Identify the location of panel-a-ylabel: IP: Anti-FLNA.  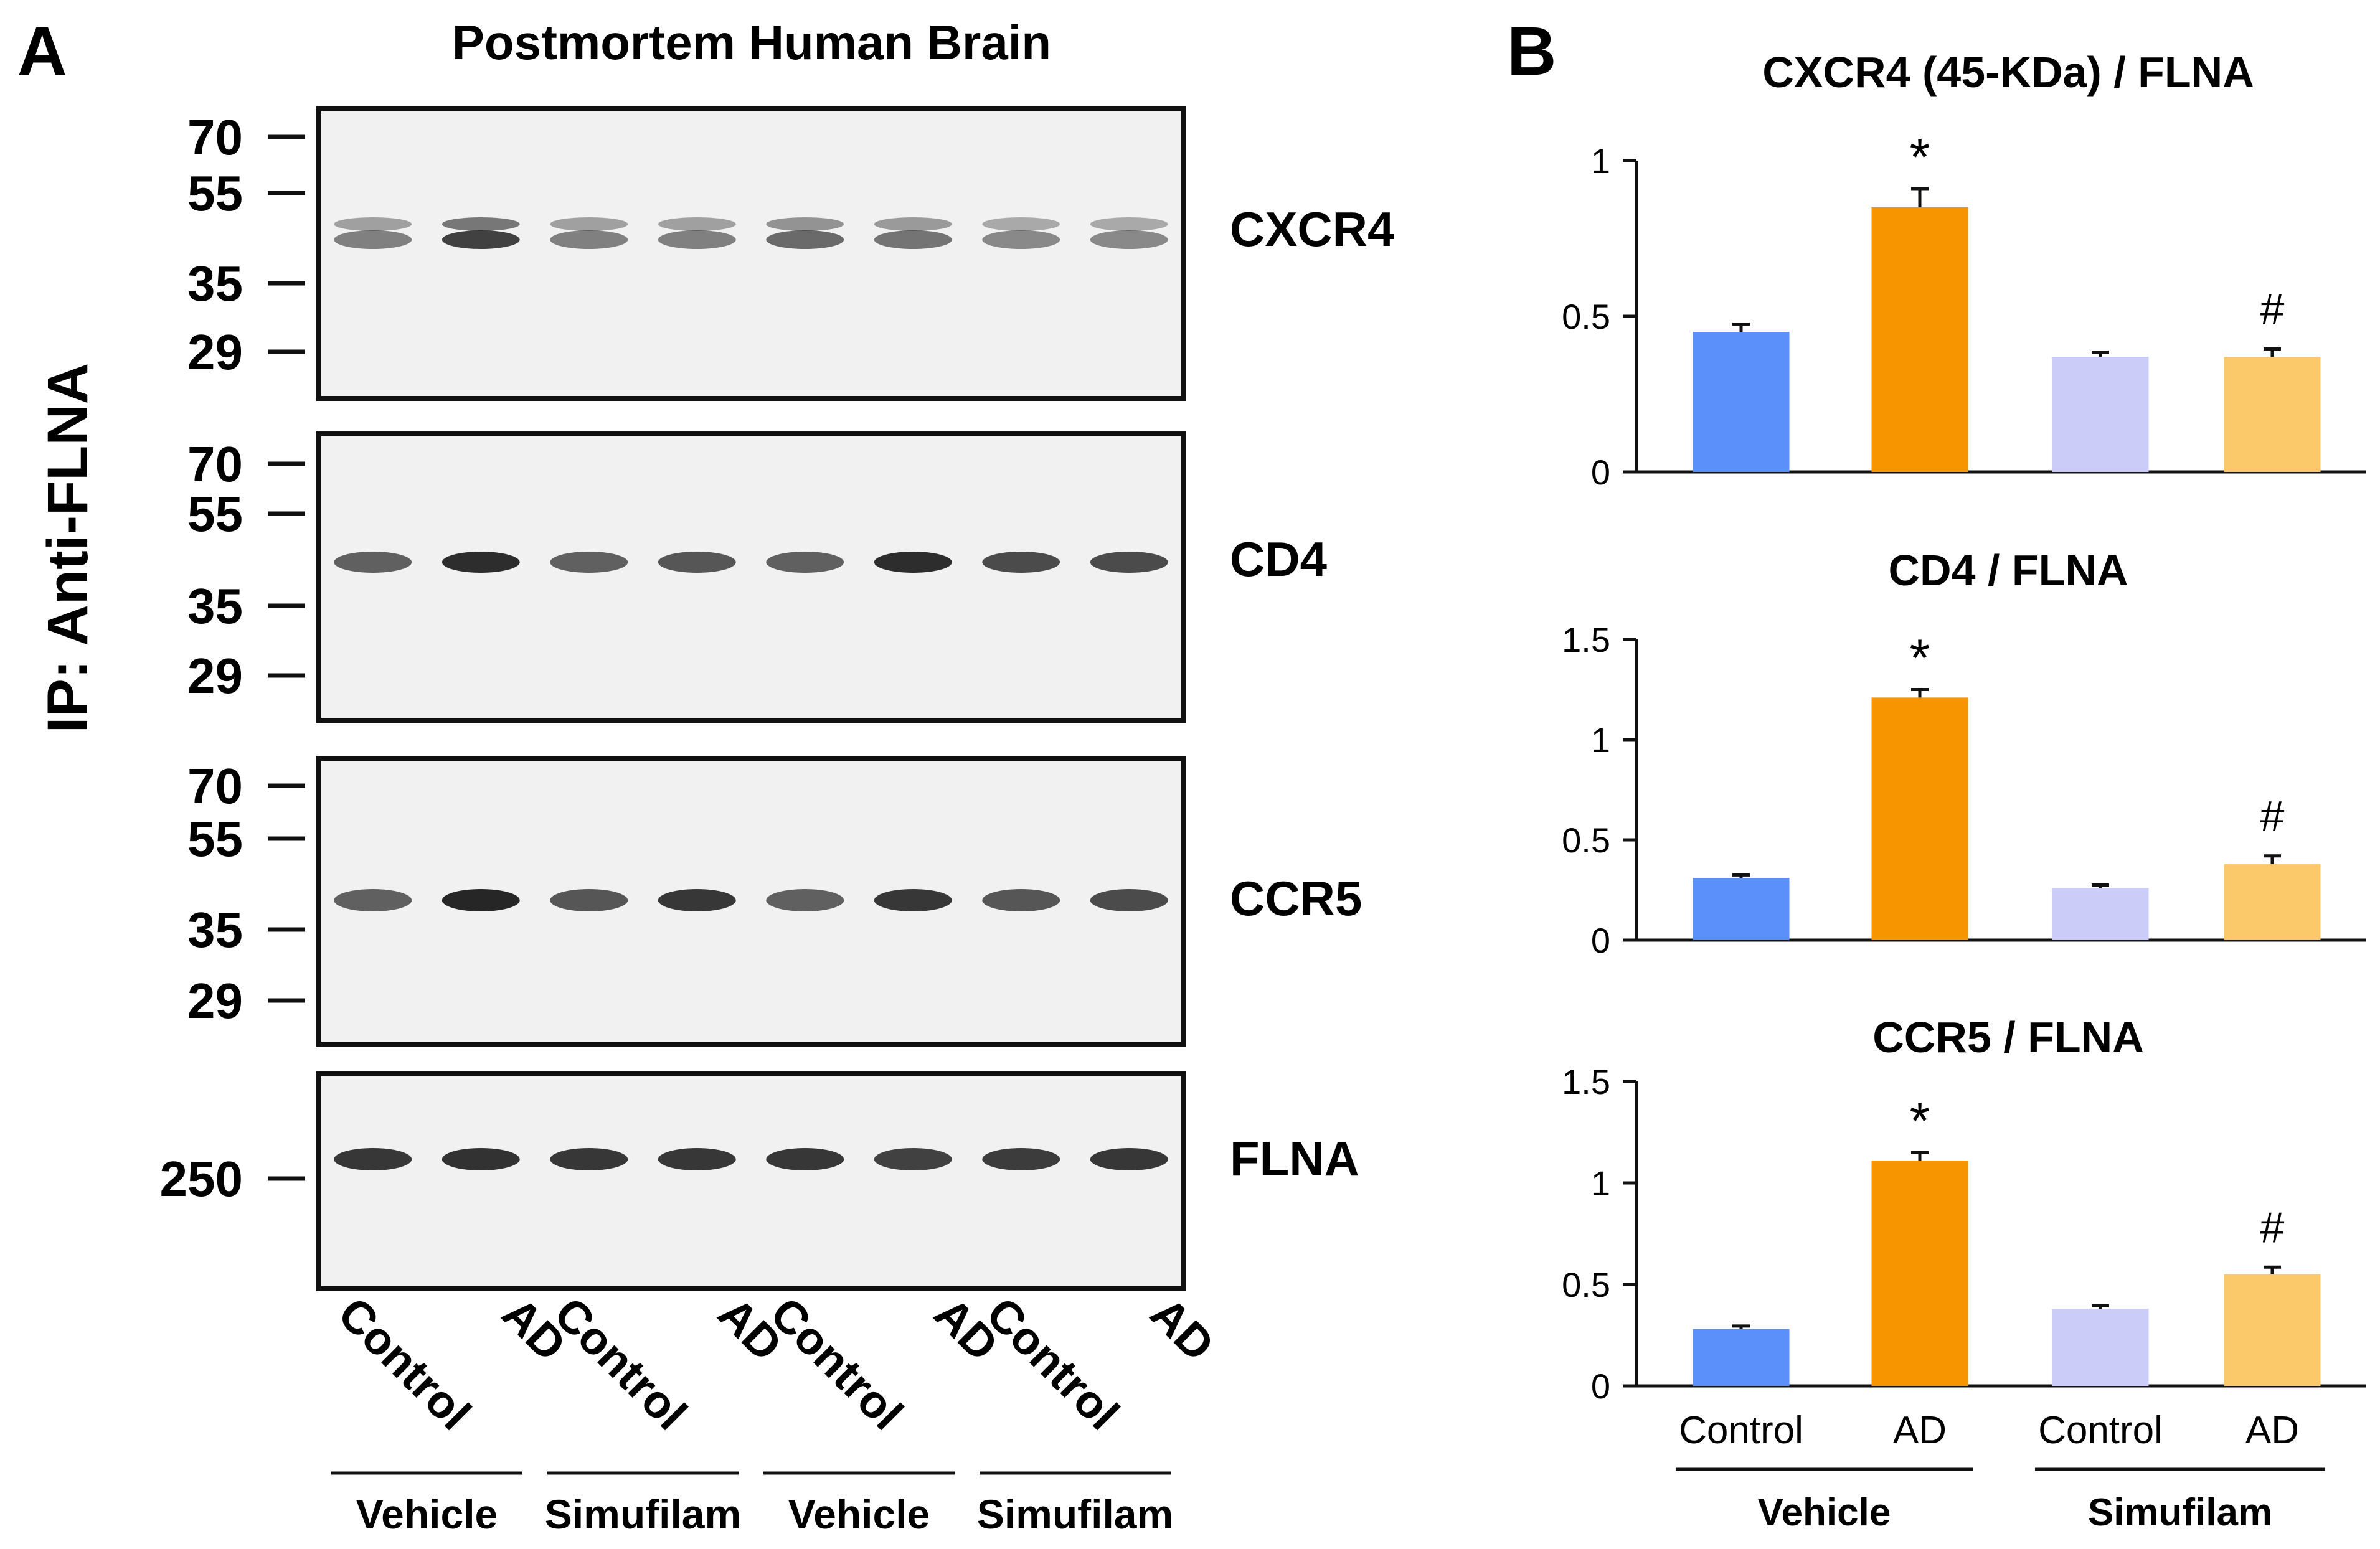
(68, 548).